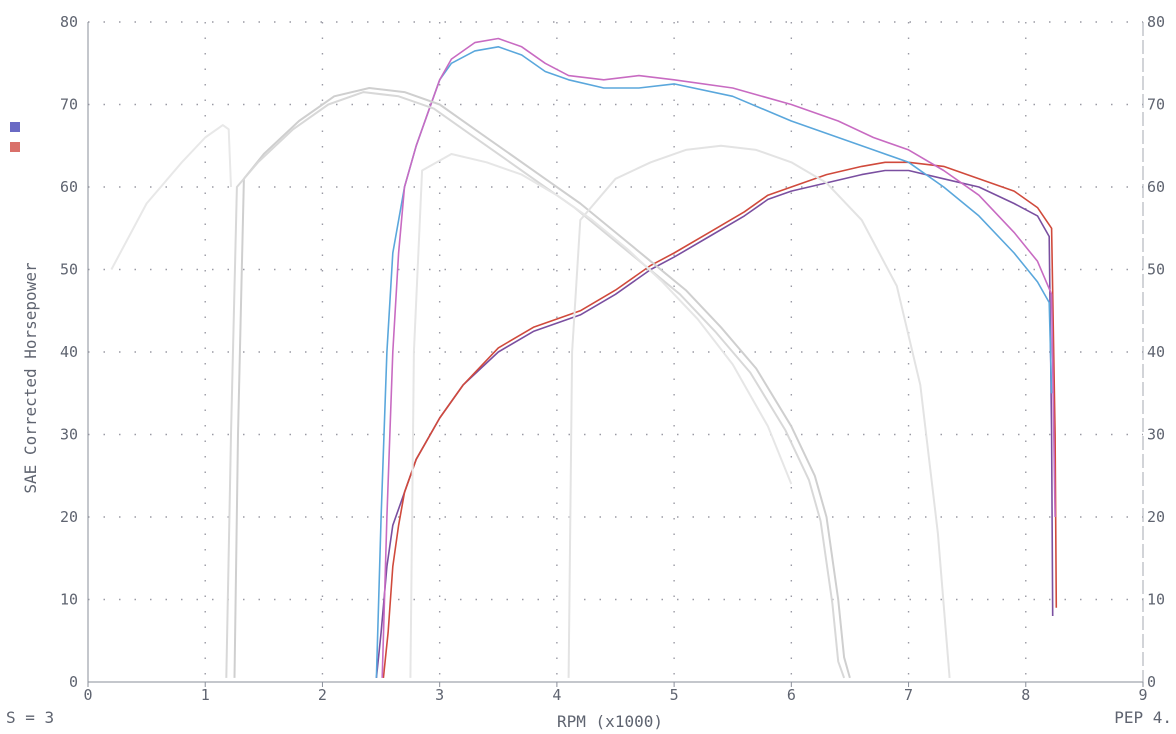 The width and height of the screenshot is (1176, 734). What do you see at coordinates (1156, 22) in the screenshot?
I see `y-tick-label-right: 80` at bounding box center [1156, 22].